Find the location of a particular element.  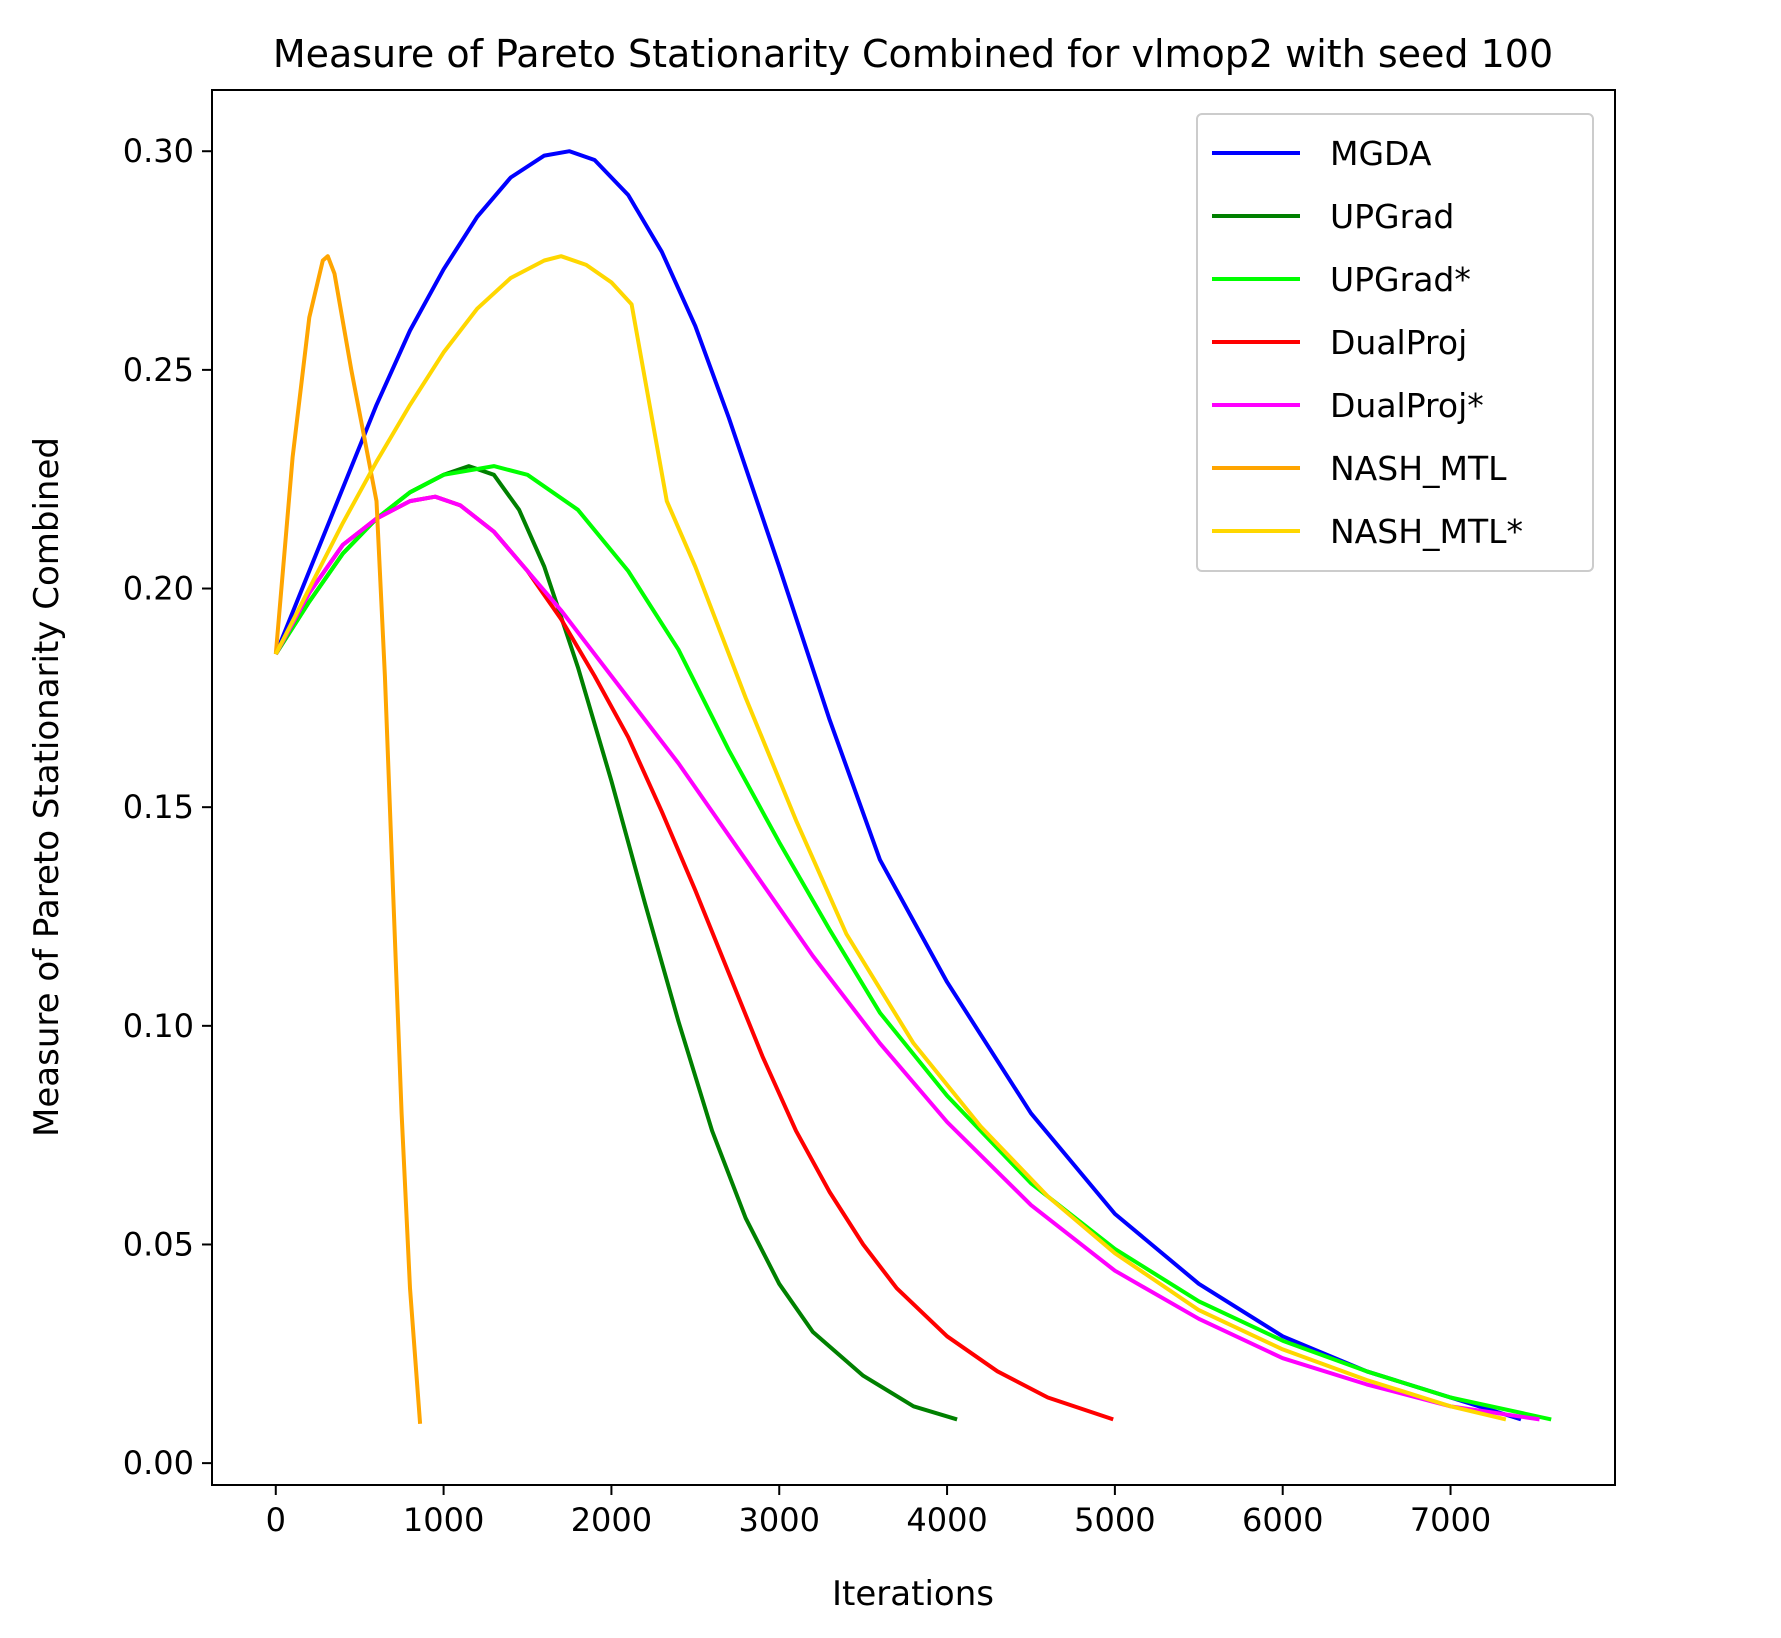

legend-label: DualProj* is located at coordinates (1407, 405).